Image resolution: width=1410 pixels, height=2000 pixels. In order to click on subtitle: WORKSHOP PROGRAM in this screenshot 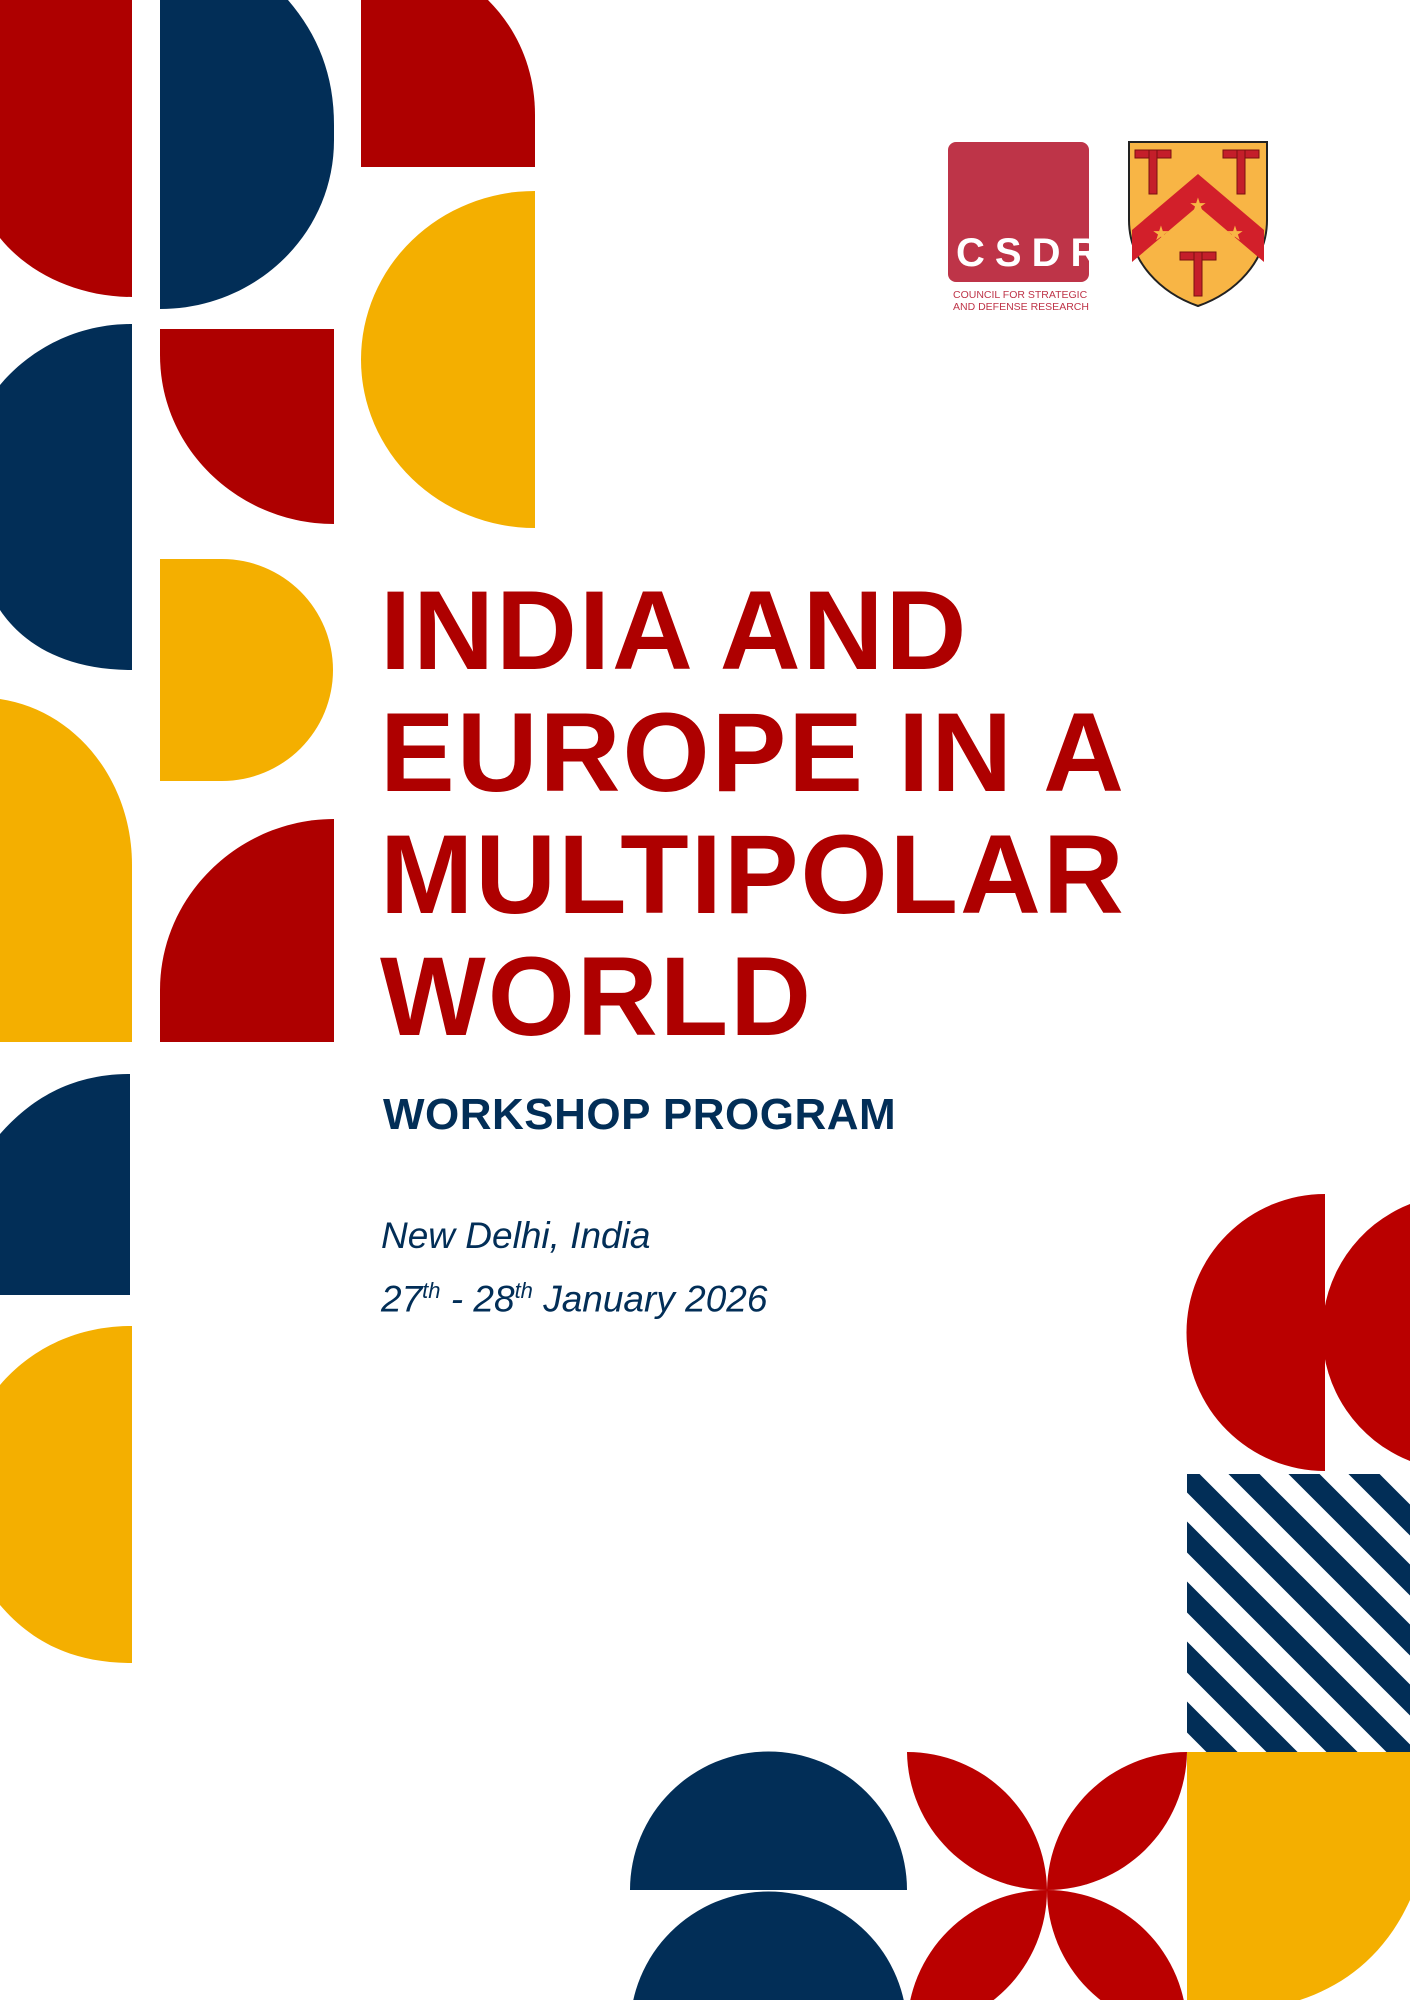, I will do `click(640, 1114)`.